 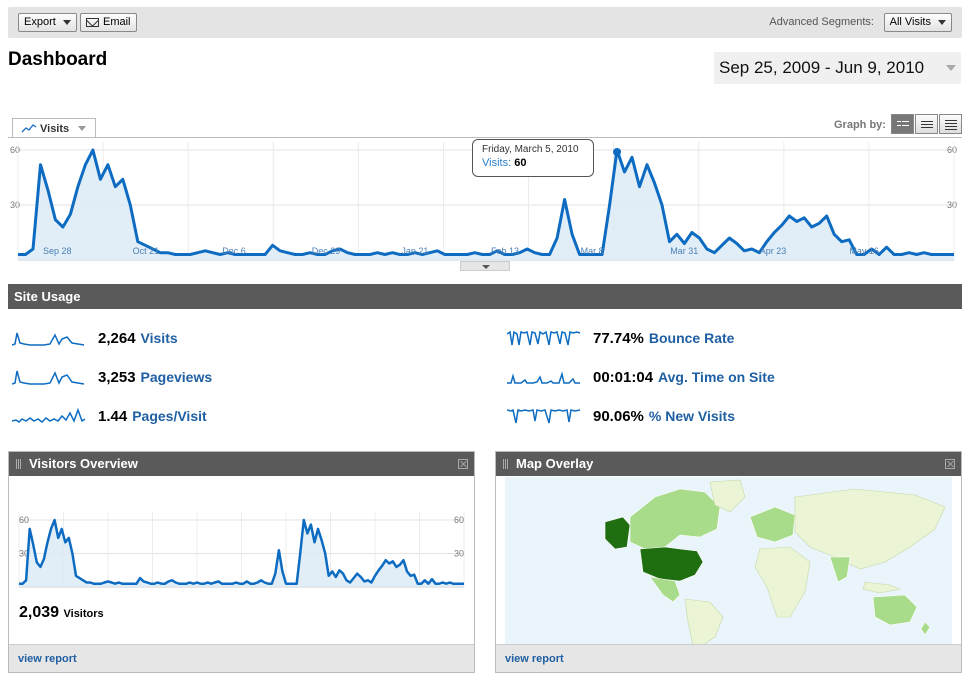 I want to click on chart-resize-handle, so click(x=485, y=266).